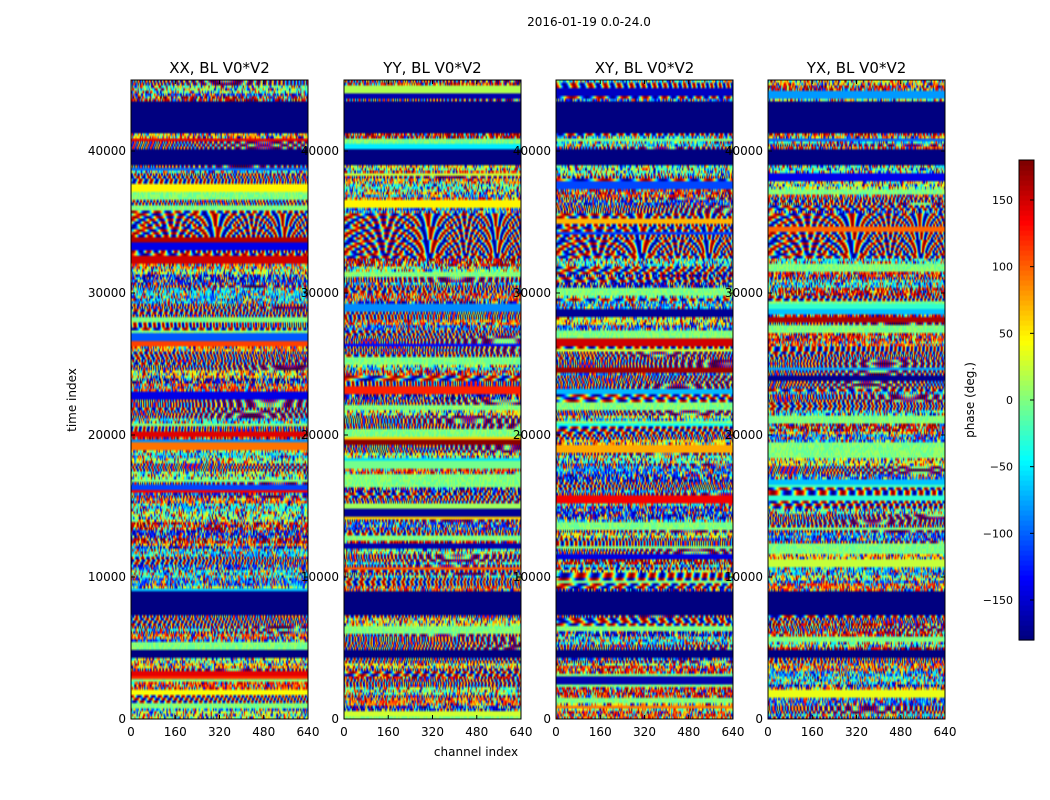 This screenshot has height=800, width=1050. Describe the element at coordinates (998, 600) in the screenshot. I see `colorbar-tick-label: −150` at that location.